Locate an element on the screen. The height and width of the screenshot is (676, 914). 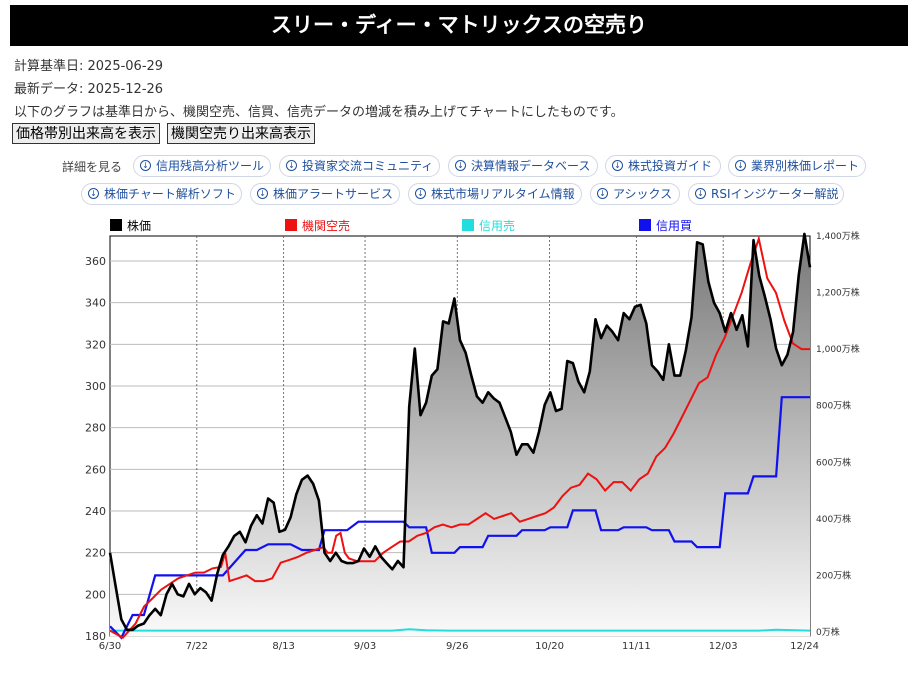
link-realtime-info: ↓ 株式市場リアルタイム情報 is located at coordinates (495, 194).